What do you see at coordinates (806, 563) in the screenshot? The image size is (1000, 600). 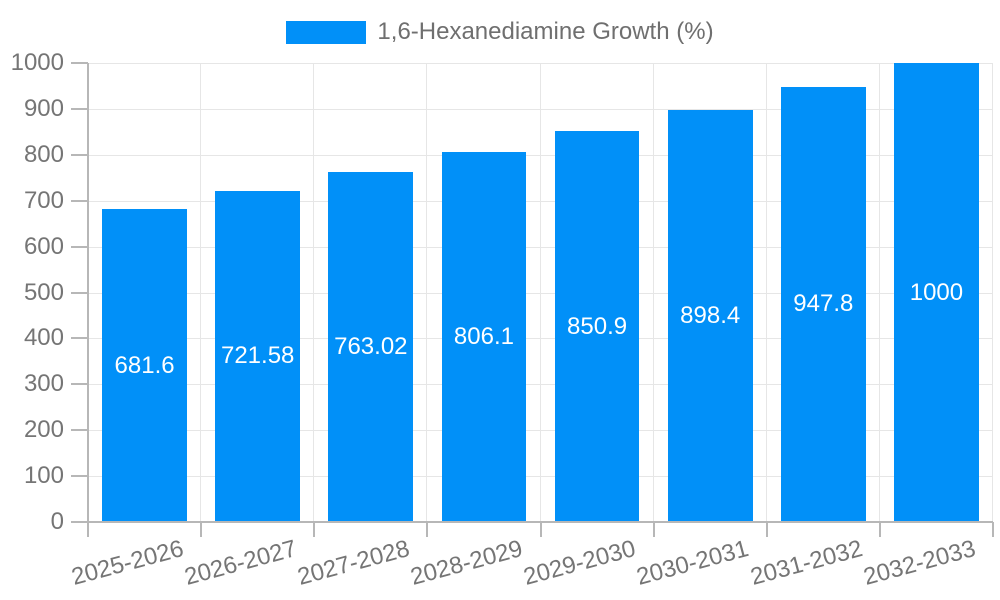 I see `x-tick-label: 2031-2032` at bounding box center [806, 563].